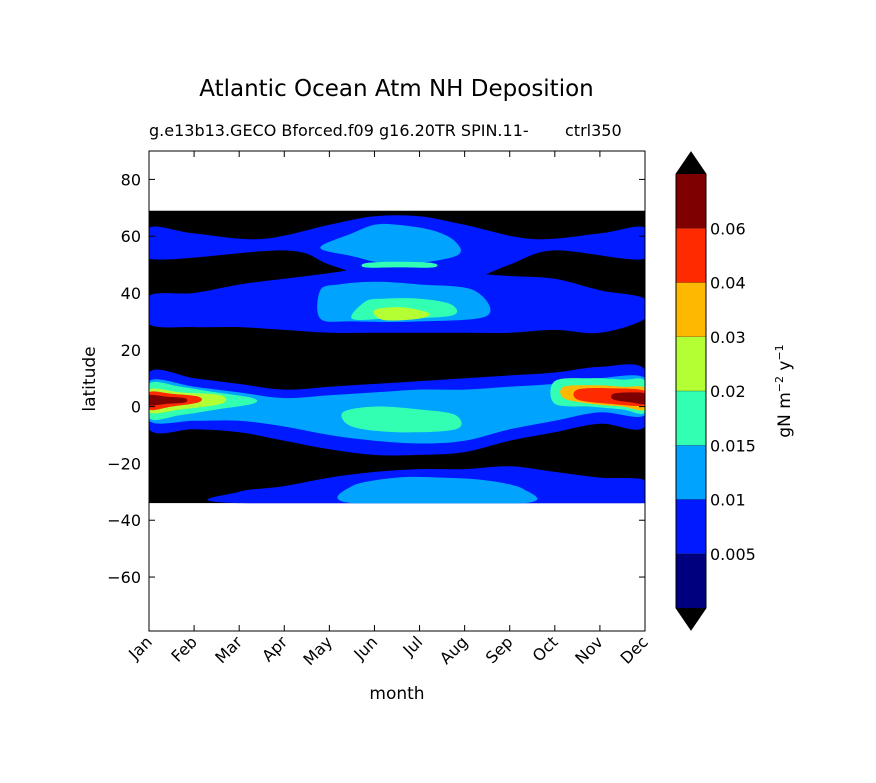 This screenshot has height=783, width=876. Describe the element at coordinates (131, 350) in the screenshot. I see `y-tick-label: 20` at that location.